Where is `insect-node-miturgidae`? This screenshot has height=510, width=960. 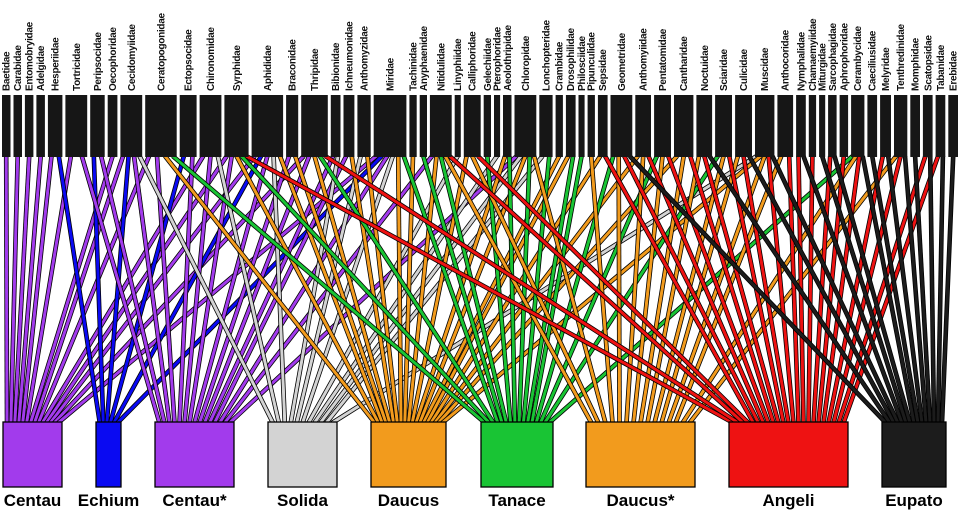 insect-node-miturgidae is located at coordinates (822, 126).